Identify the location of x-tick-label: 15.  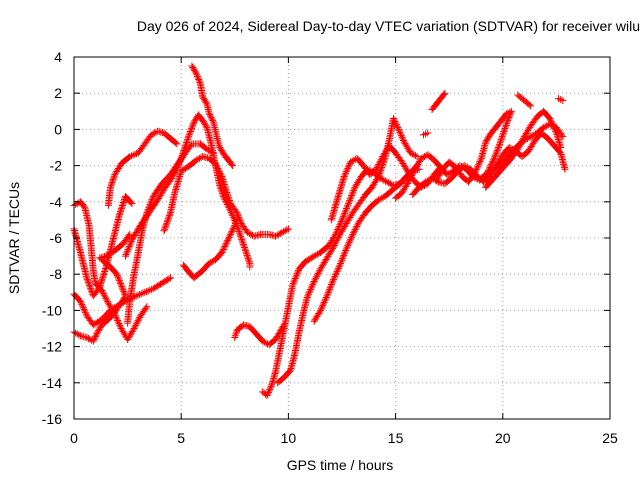
(396, 438).